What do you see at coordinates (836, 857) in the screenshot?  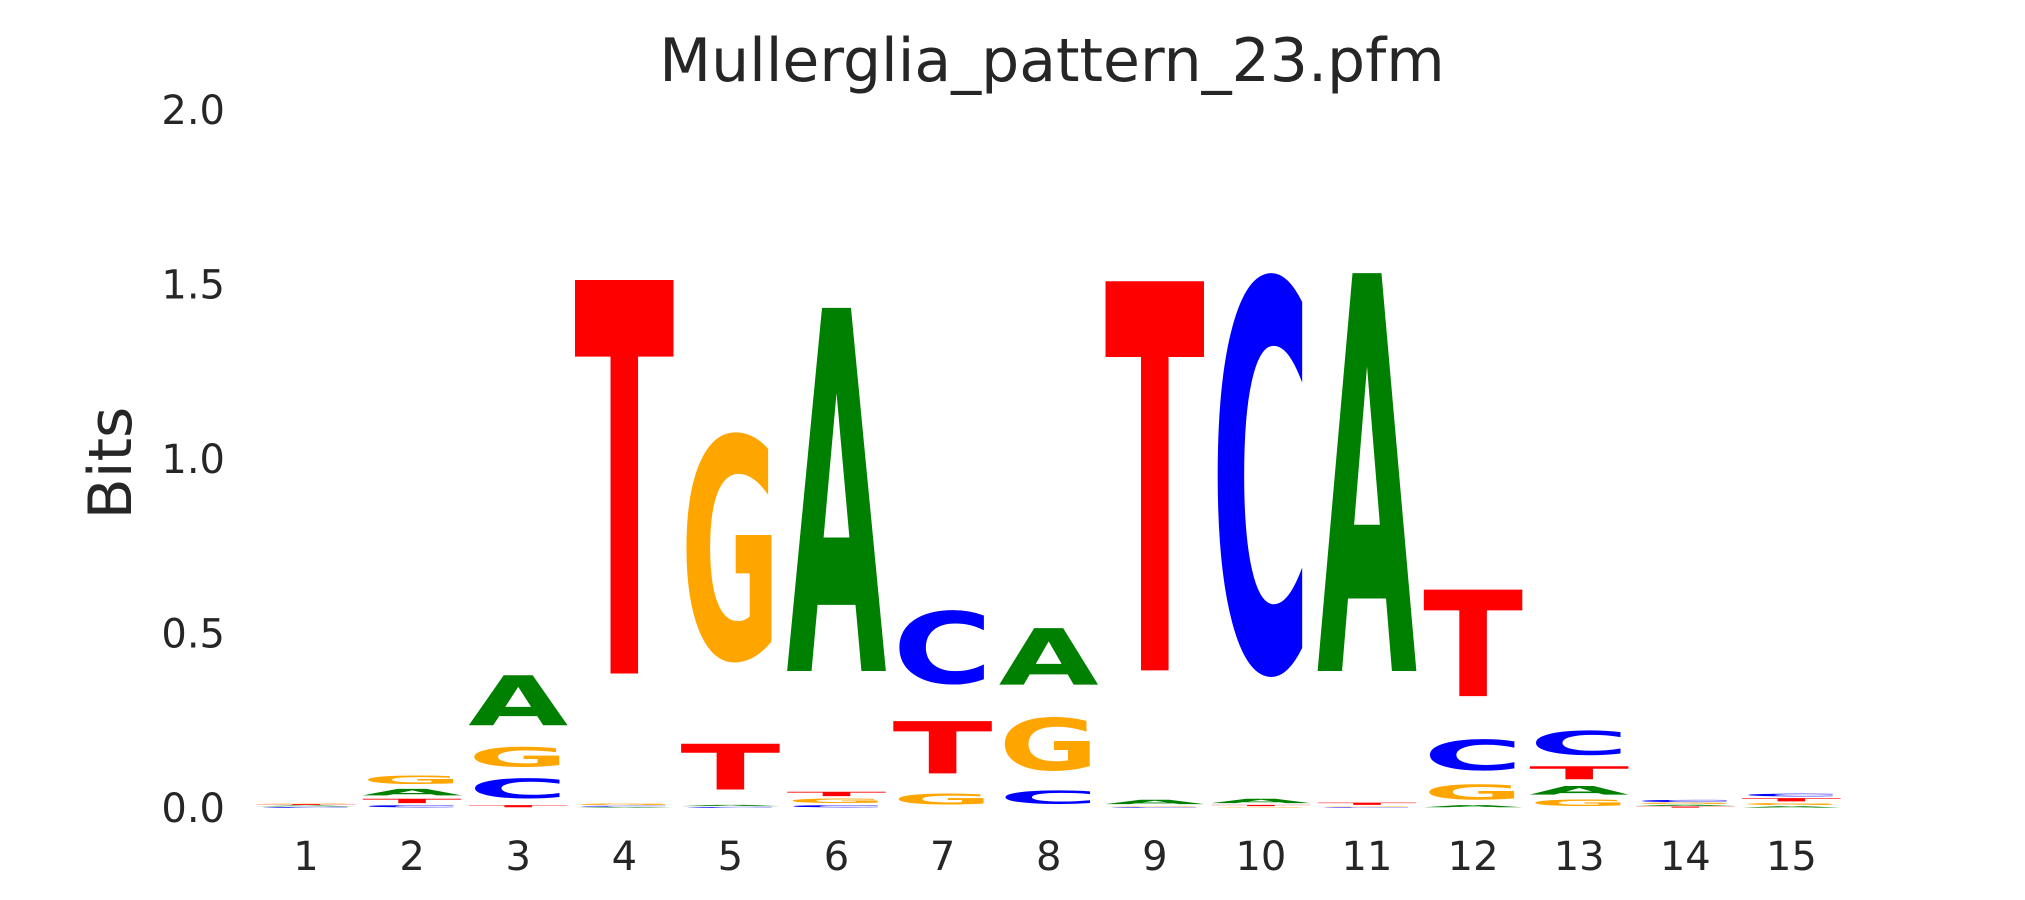 I see `x-tick-label: 6` at bounding box center [836, 857].